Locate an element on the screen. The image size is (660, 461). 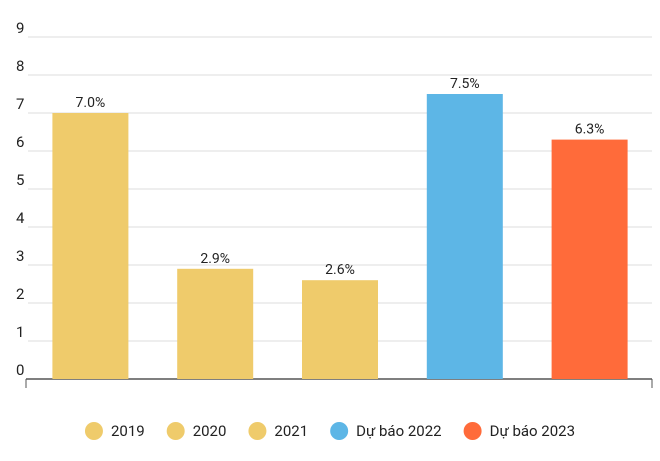
y-tick-label: 9 is located at coordinates (20, 28).